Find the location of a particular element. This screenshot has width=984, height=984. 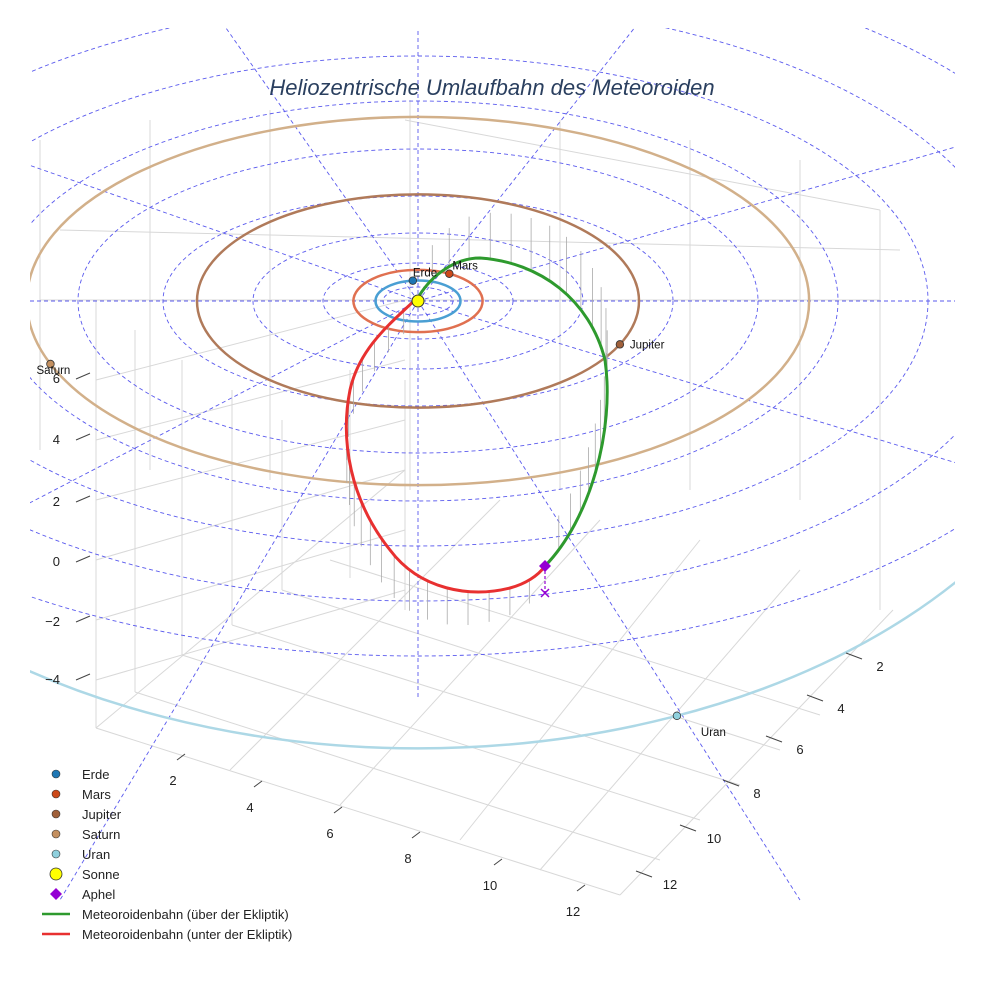

y-tick-label: 2 is located at coordinates (879, 666).